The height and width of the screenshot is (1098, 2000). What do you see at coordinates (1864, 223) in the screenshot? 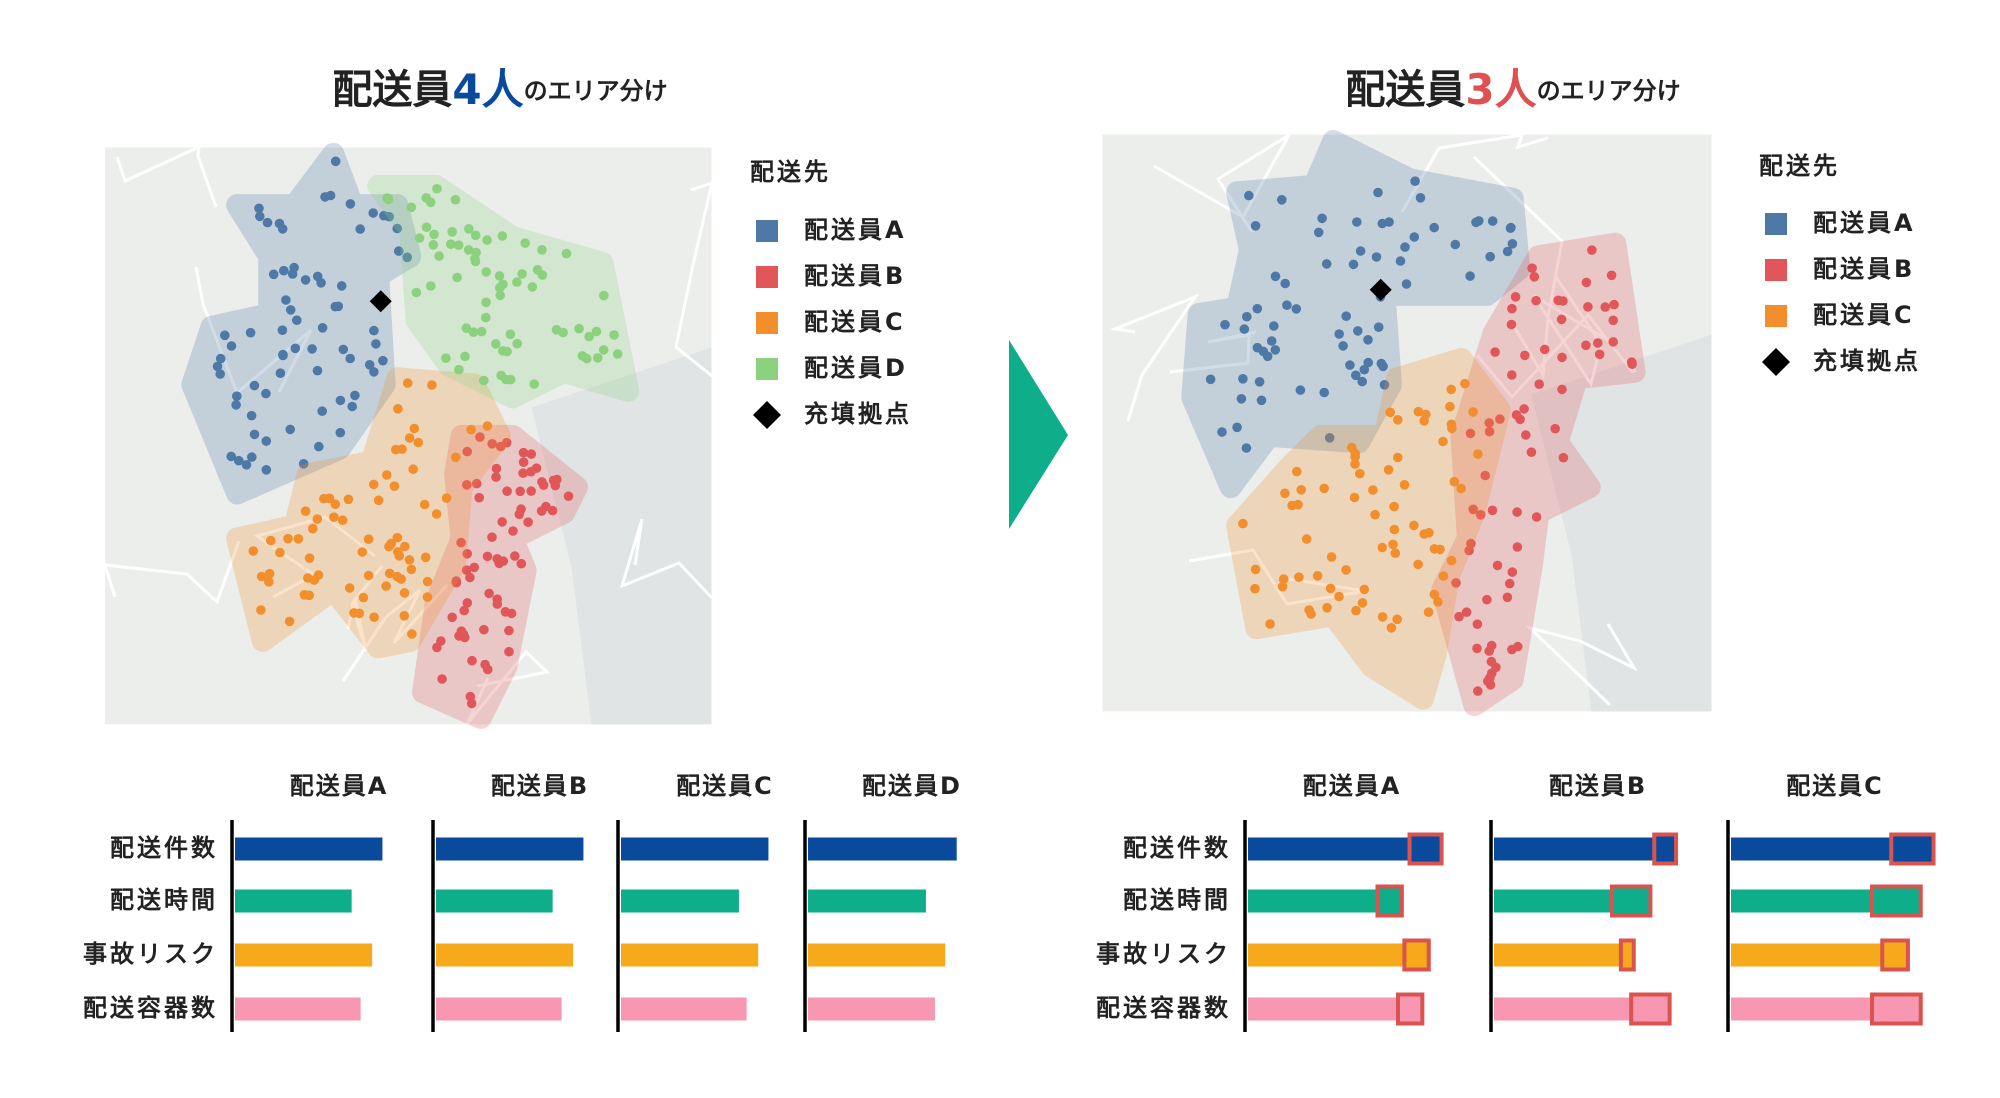
I see `legend-label: 配送員A` at bounding box center [1864, 223].